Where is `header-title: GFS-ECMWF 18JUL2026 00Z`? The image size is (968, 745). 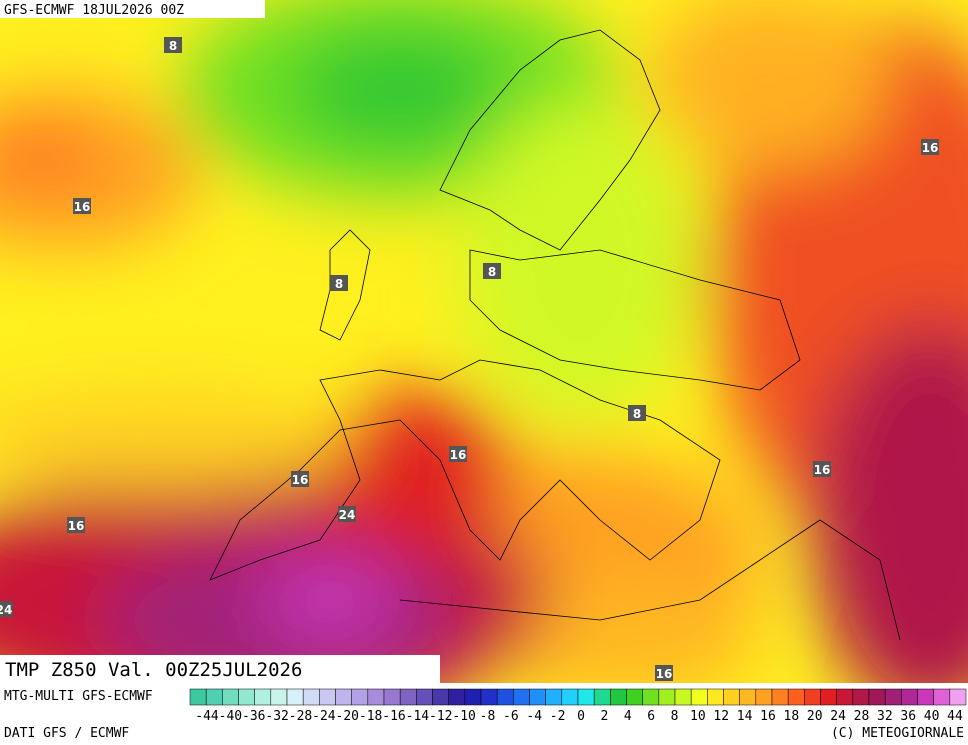
header-title: GFS-ECMWF 18JUL2026 00Z is located at coordinates (94, 10).